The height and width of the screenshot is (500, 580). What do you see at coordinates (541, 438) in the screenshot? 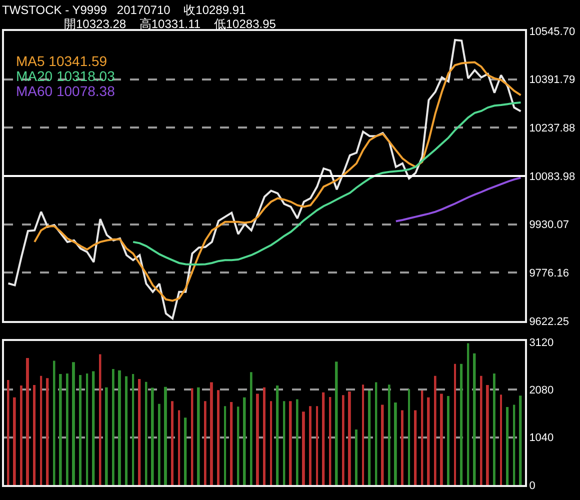
I see `y-tick-label: 1040` at bounding box center [541, 438].